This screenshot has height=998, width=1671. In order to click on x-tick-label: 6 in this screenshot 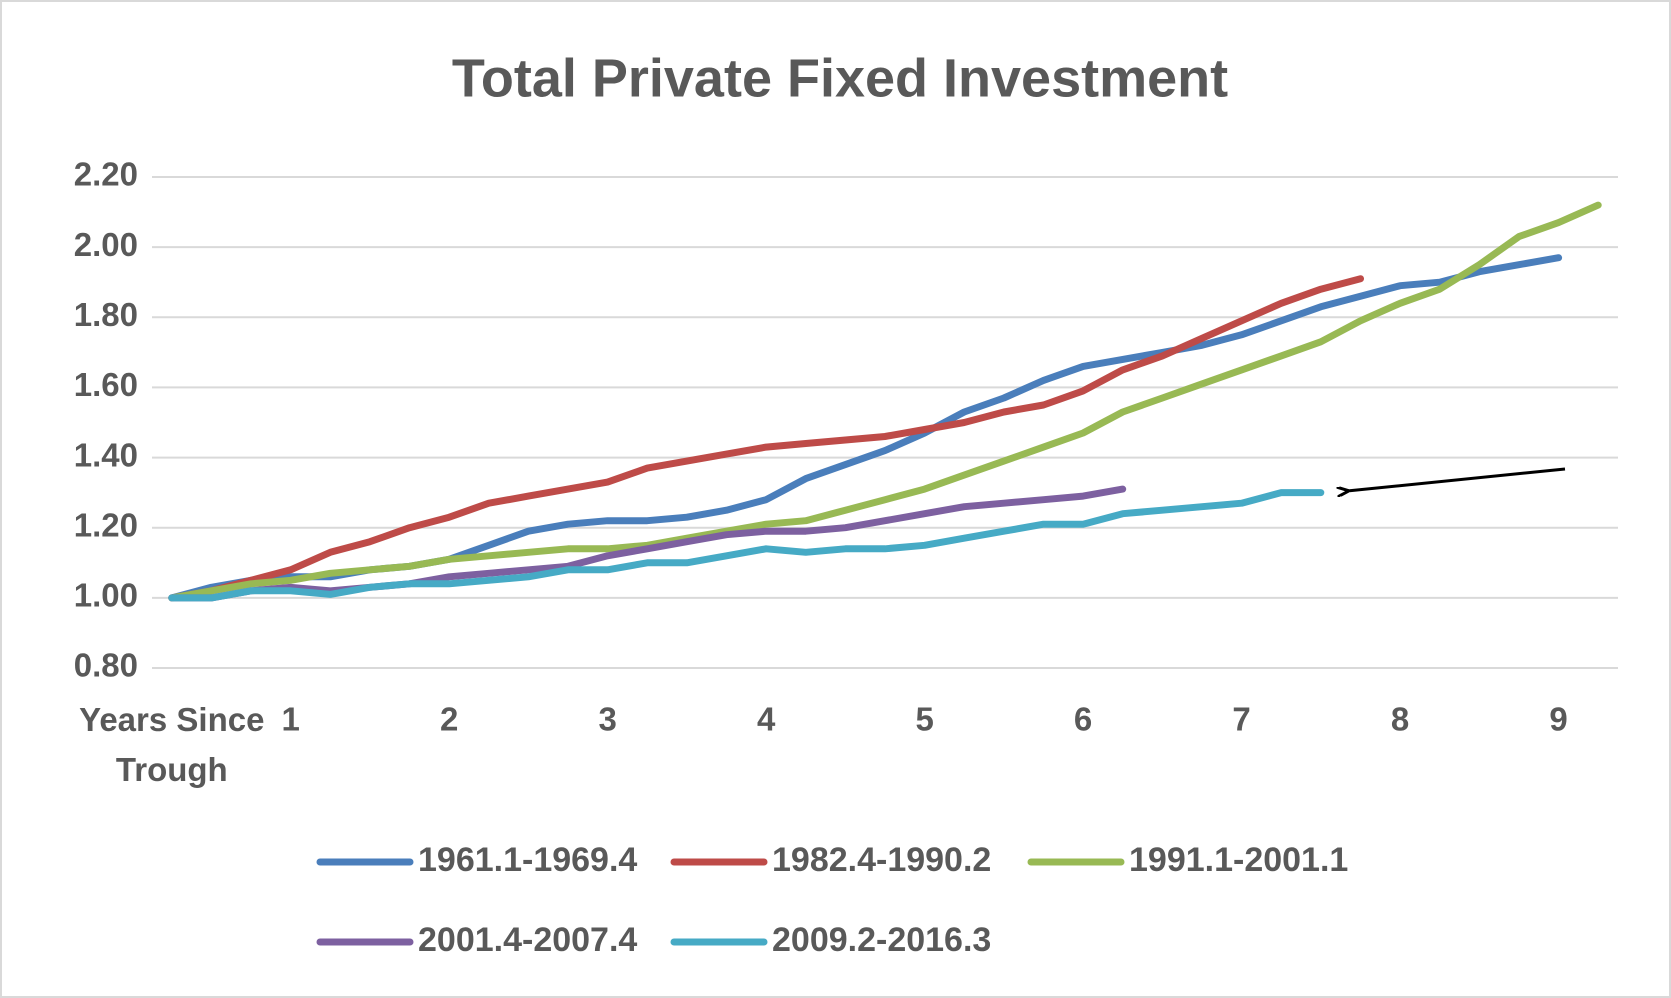, I will do `click(1083, 719)`.